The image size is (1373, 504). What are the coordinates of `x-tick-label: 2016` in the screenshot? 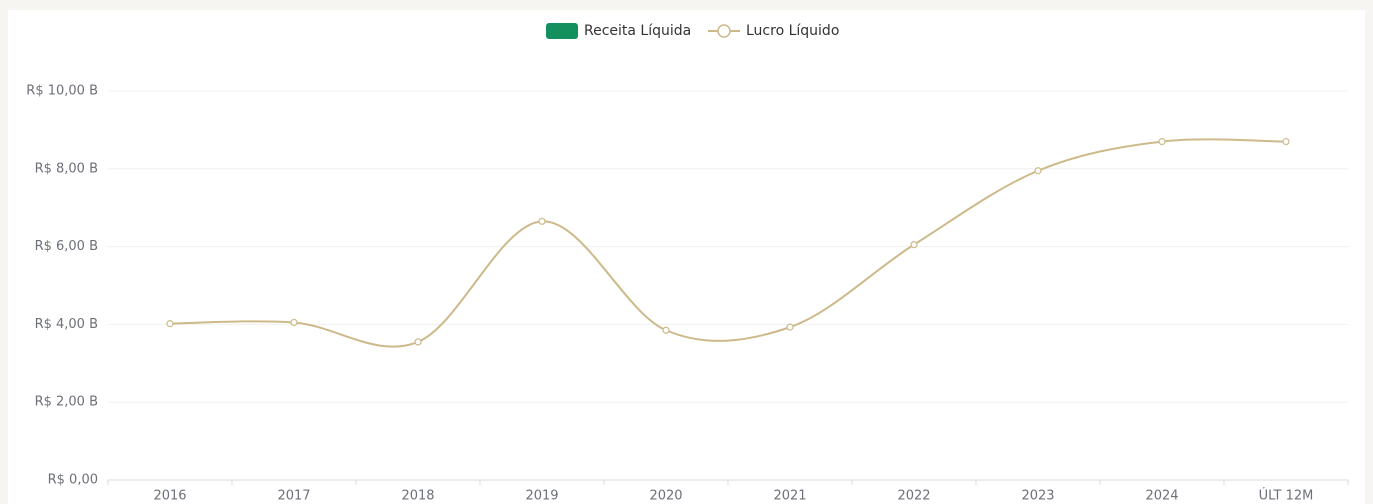 It's located at (169, 496).